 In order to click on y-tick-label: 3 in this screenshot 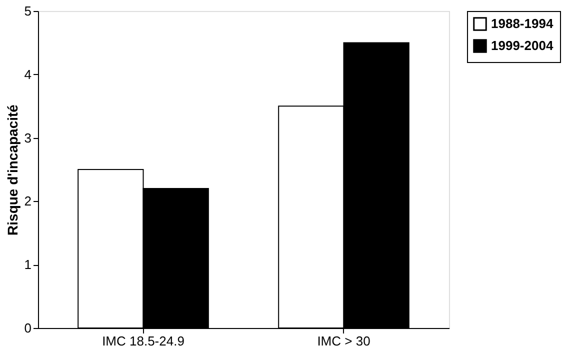, I will do `click(28, 138)`.